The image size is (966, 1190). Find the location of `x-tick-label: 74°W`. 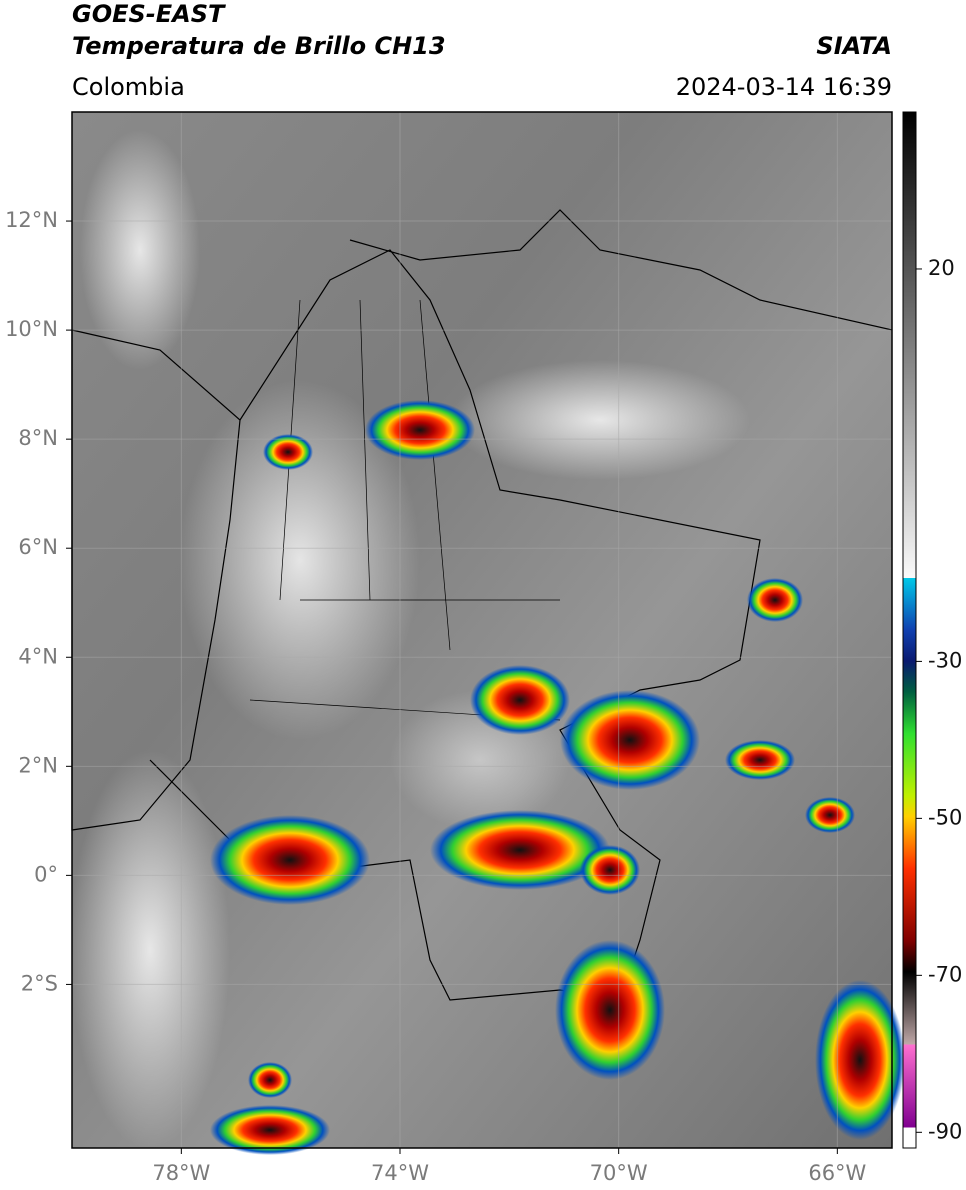

x-tick-label: 74°W is located at coordinates (400, 1173).